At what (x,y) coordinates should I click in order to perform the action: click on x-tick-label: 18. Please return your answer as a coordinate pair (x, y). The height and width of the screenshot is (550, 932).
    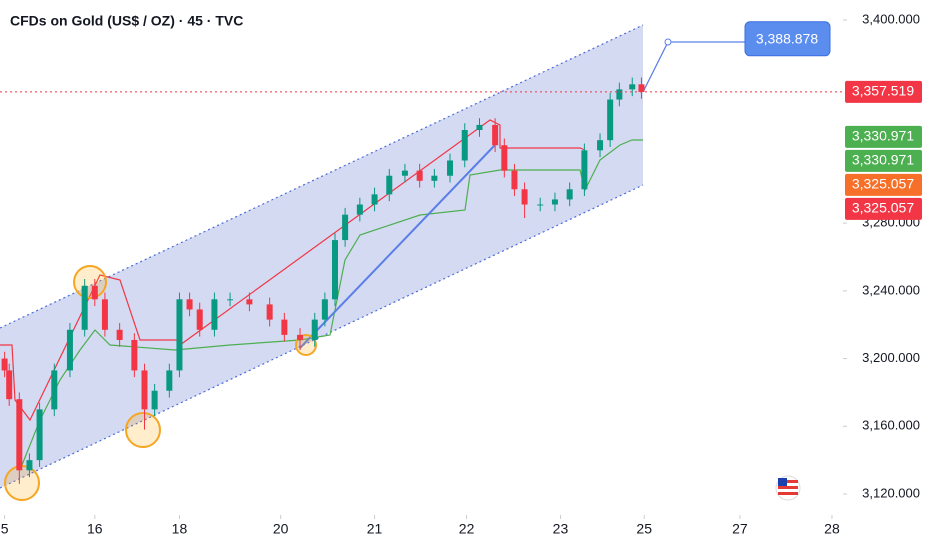
    Looking at the image, I should click on (180, 529).